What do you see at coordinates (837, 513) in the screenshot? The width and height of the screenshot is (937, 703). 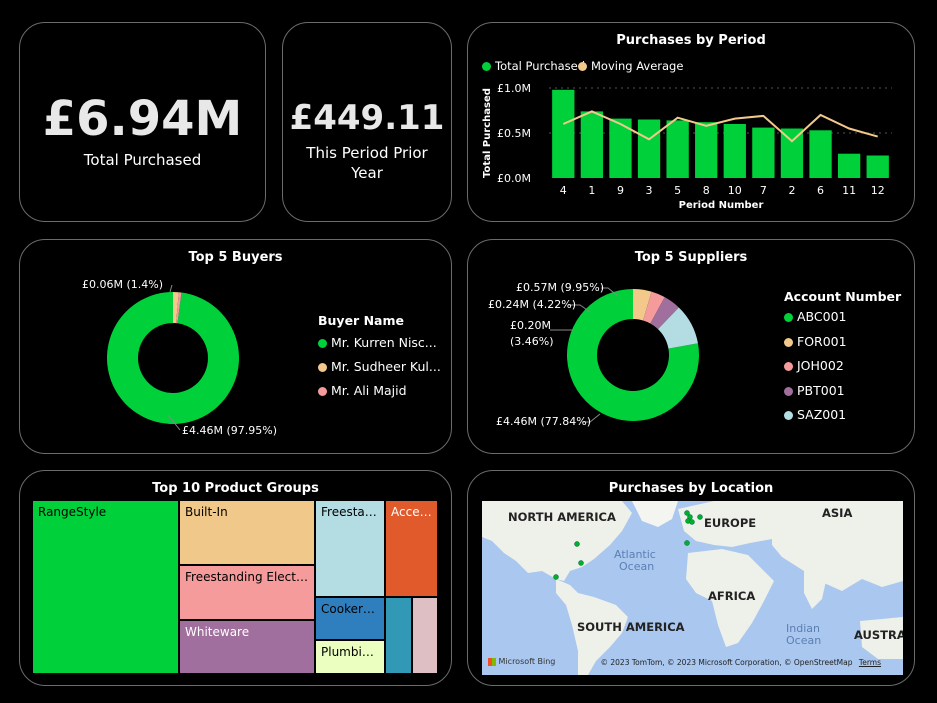 I see `map-label-asia: ASIA` at bounding box center [837, 513].